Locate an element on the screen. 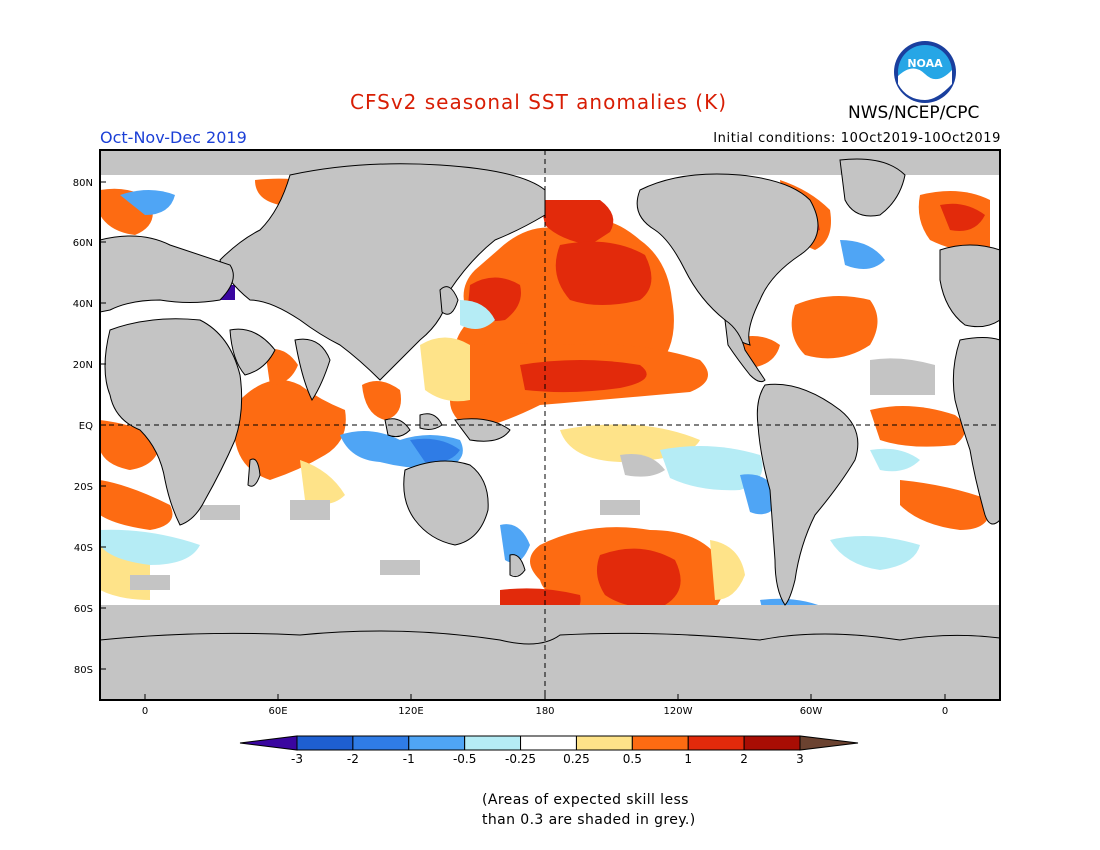 The width and height of the screenshot is (1100, 850). noaa-logo-icon: NOAA is located at coordinates (925, 72).